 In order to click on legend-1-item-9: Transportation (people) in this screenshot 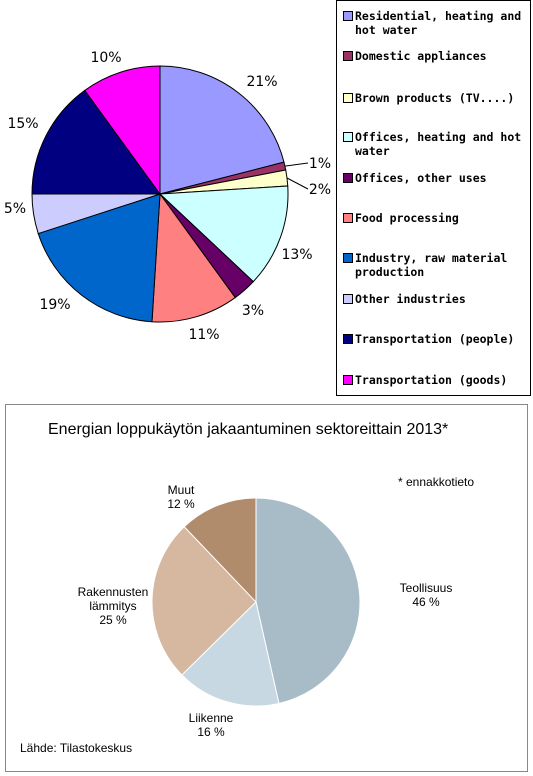, I will do `click(435, 339)`.